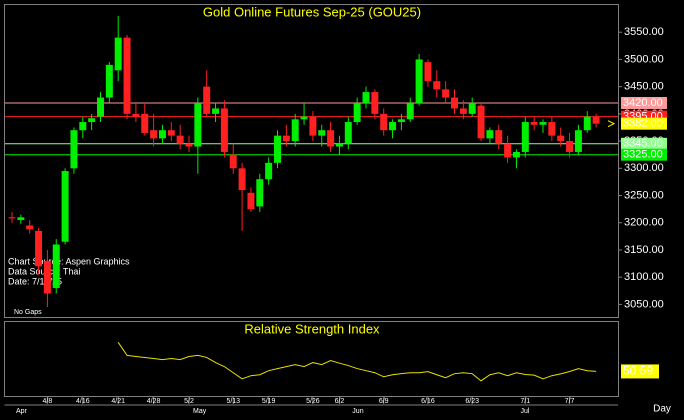 The width and height of the screenshot is (684, 420). Describe the element at coordinates (644, 250) in the screenshot. I see `y-tick-label: 3150.00` at that location.